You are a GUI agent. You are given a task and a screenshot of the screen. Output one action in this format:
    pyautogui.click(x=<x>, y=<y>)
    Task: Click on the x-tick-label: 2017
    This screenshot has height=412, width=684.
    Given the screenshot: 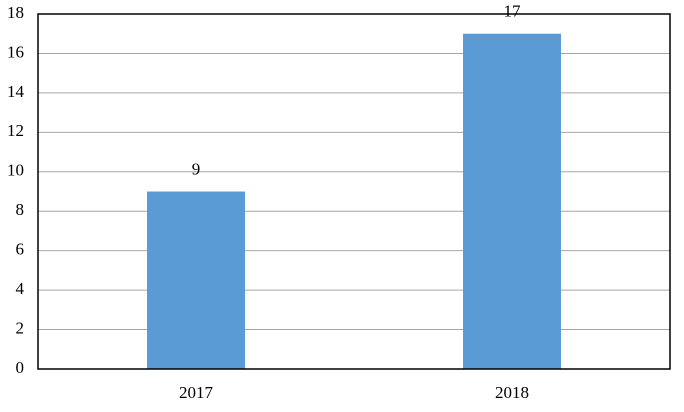 What is the action you would take?
    pyautogui.click(x=196, y=392)
    